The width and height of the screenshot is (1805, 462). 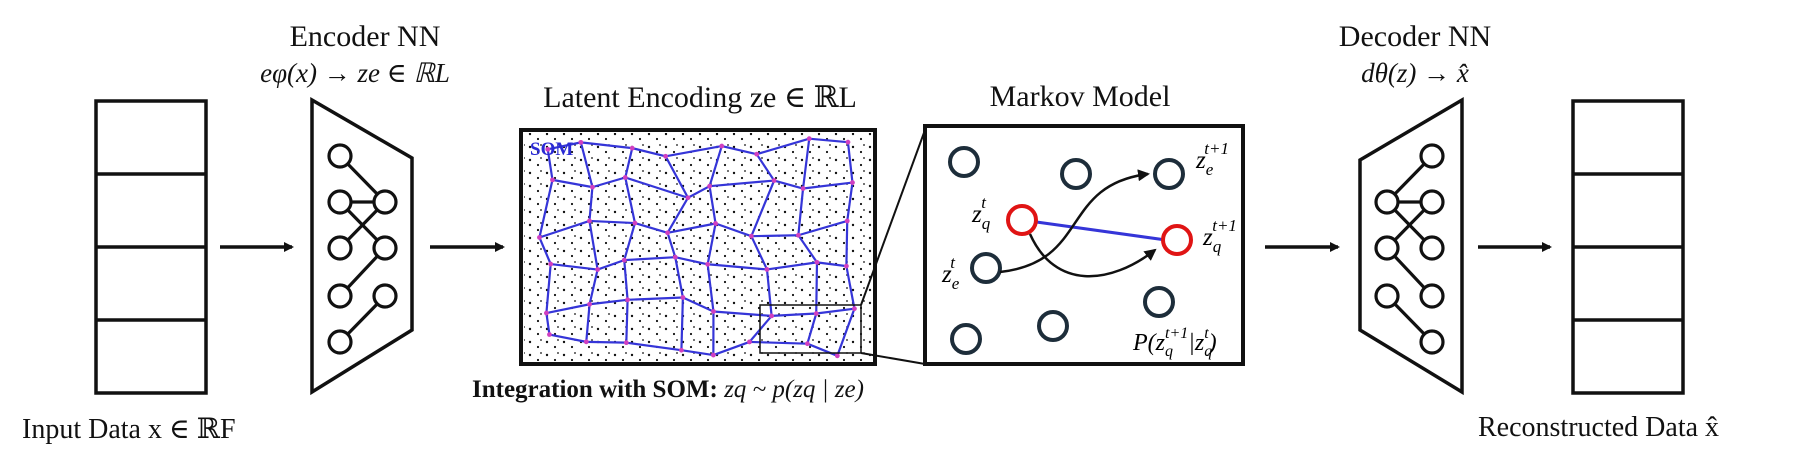 What do you see at coordinates (1628, 247) in the screenshot?
I see `output-data-block` at bounding box center [1628, 247].